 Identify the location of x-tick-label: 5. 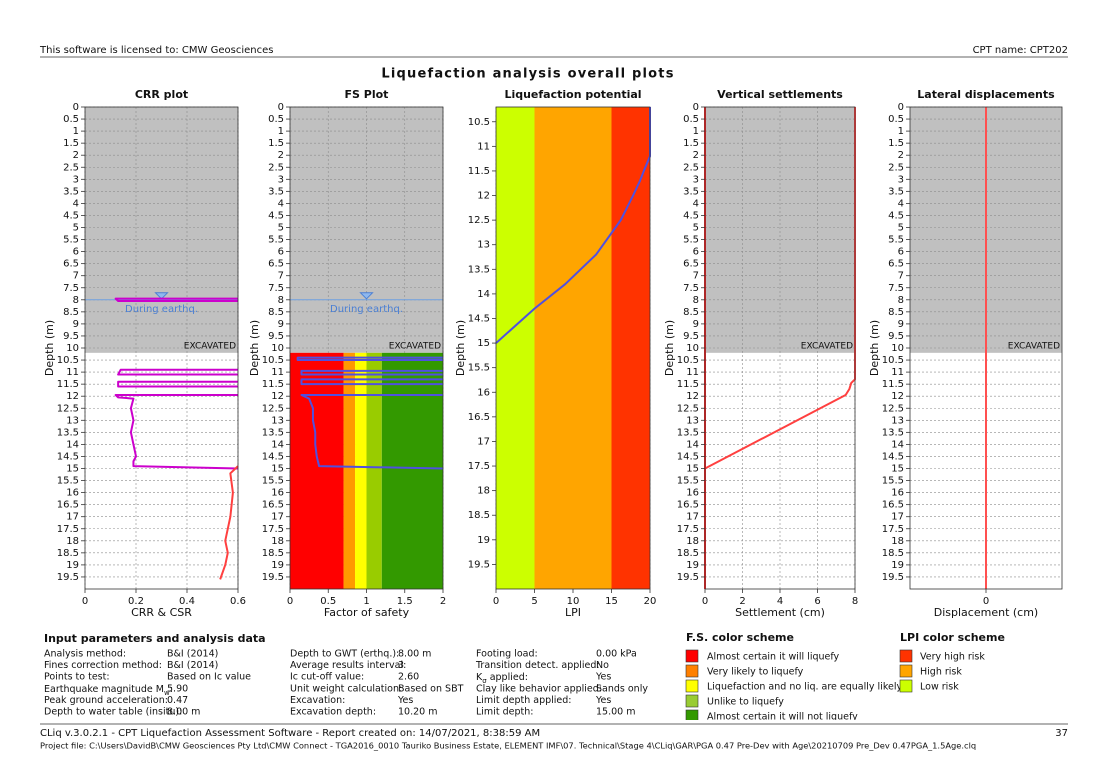
(534, 601).